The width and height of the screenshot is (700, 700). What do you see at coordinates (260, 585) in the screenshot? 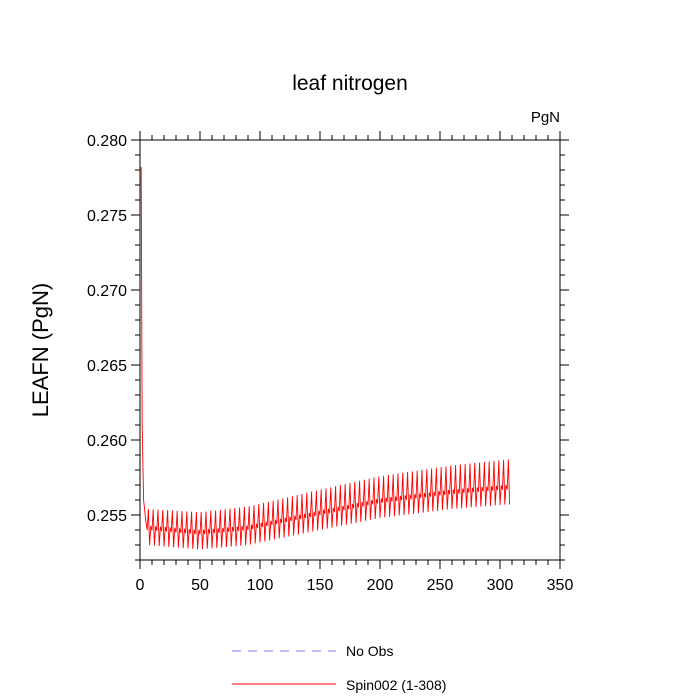
I see `x-tick-label: 100` at bounding box center [260, 585].